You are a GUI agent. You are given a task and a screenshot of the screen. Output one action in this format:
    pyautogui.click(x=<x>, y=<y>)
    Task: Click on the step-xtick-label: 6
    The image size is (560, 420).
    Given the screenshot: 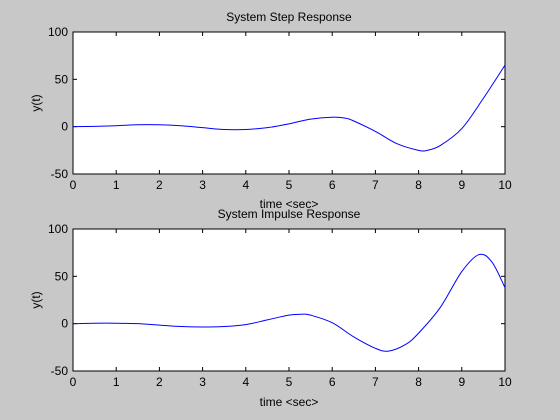 What is the action you would take?
    pyautogui.click(x=332, y=185)
    